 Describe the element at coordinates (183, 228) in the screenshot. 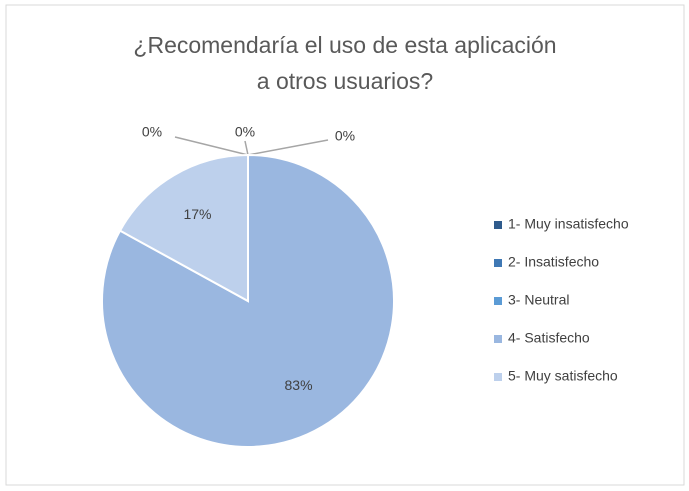

I see `pie-slice` at that location.